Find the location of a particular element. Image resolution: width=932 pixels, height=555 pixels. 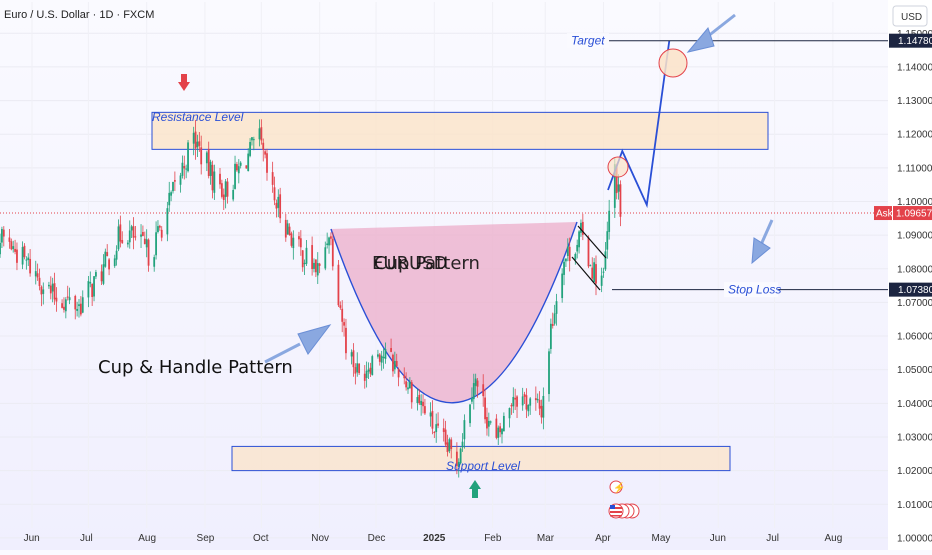

center-label-symbol: EURUSD is located at coordinates (410, 263).